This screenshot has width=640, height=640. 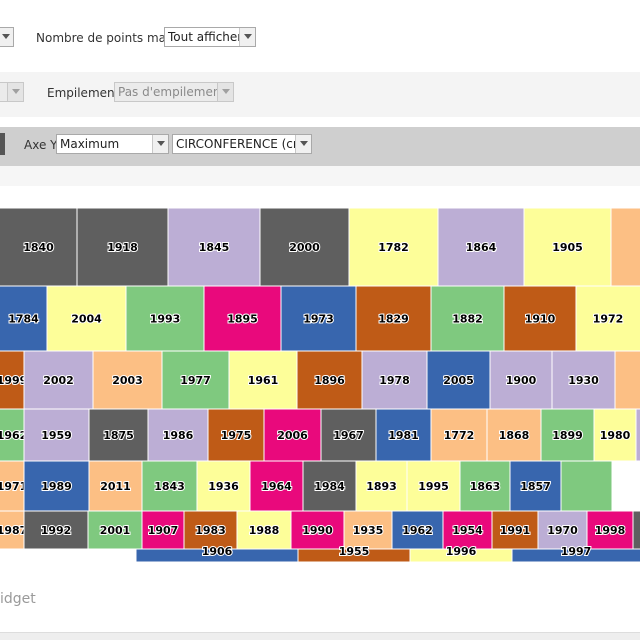 I want to click on max-points-select: Tout afficher, so click(x=210, y=37).